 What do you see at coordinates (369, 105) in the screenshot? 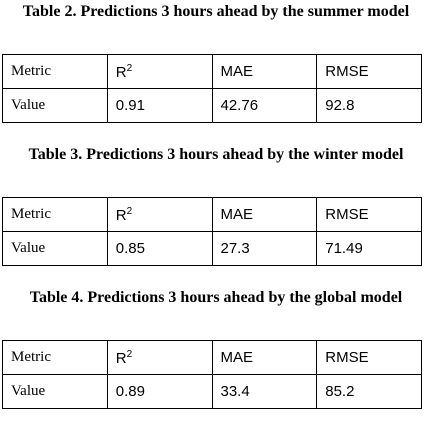
I see `value-cell: 92.8` at bounding box center [369, 105].